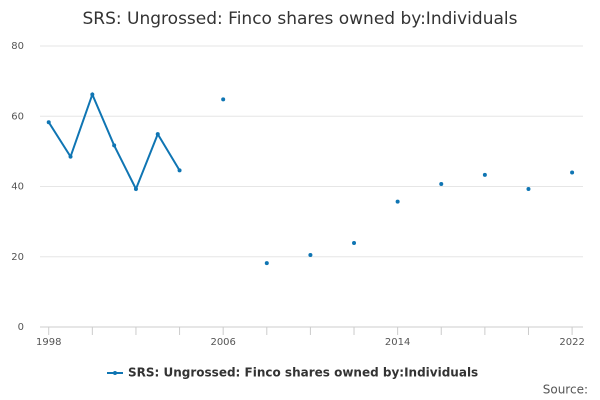 This screenshot has height=400, width=600. I want to click on y-tick-label: 40, so click(17, 187).